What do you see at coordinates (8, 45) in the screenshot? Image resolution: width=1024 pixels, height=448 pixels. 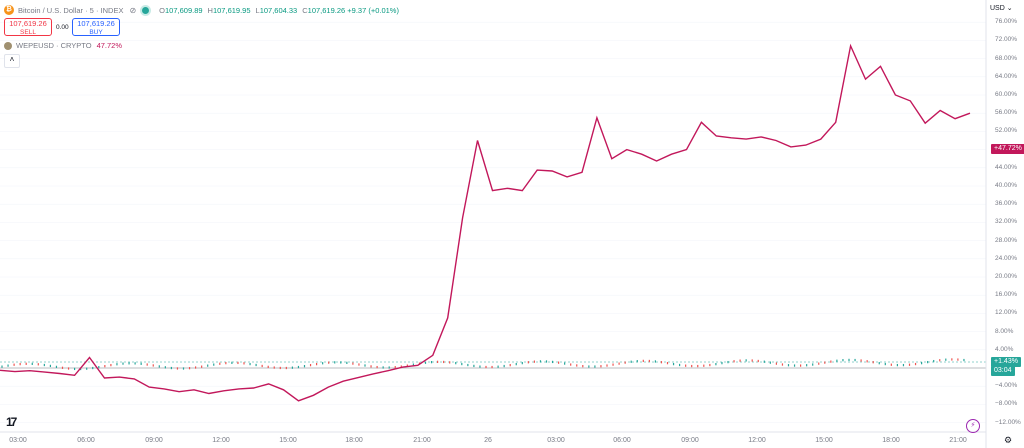 I see `wepe-coin-icon` at bounding box center [8, 45].